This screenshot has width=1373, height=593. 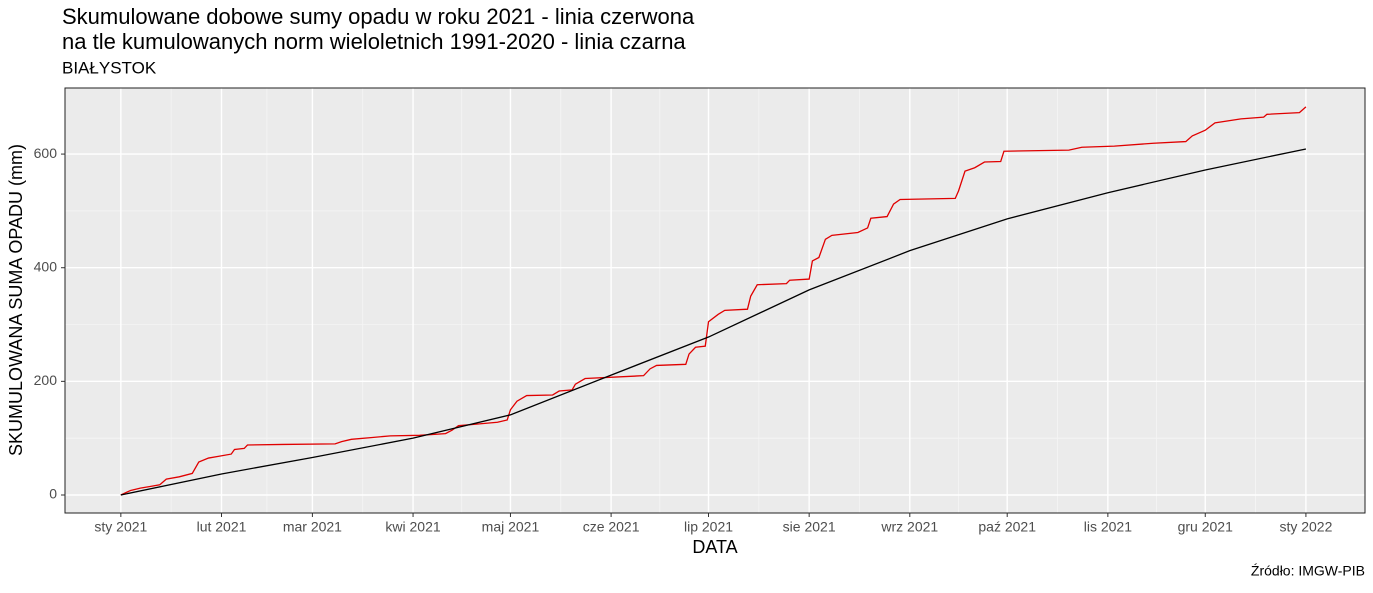 What do you see at coordinates (708, 527) in the screenshot?
I see `x-tick-label: lip 2021` at bounding box center [708, 527].